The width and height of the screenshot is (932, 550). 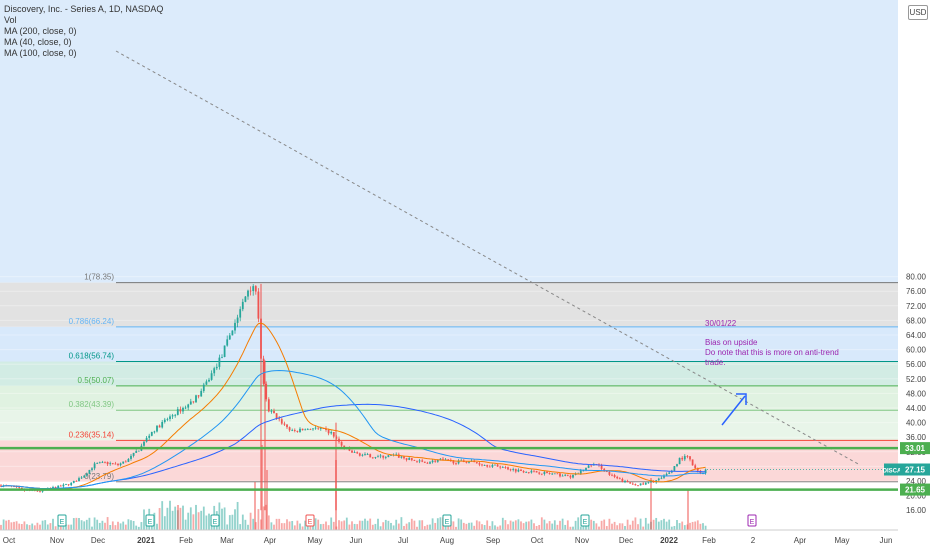 What do you see at coordinates (918, 12) in the screenshot?
I see `currency-button: USD` at bounding box center [918, 12].